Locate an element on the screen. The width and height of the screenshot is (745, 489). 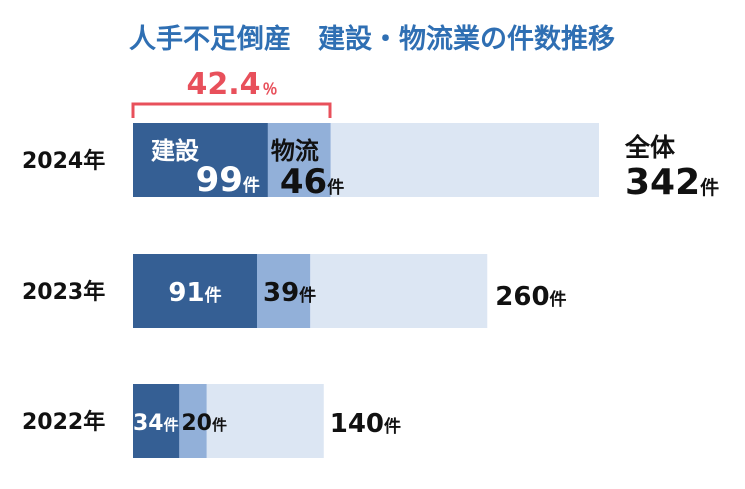
series-label-construction: 建設 is located at coordinates (175, 151).